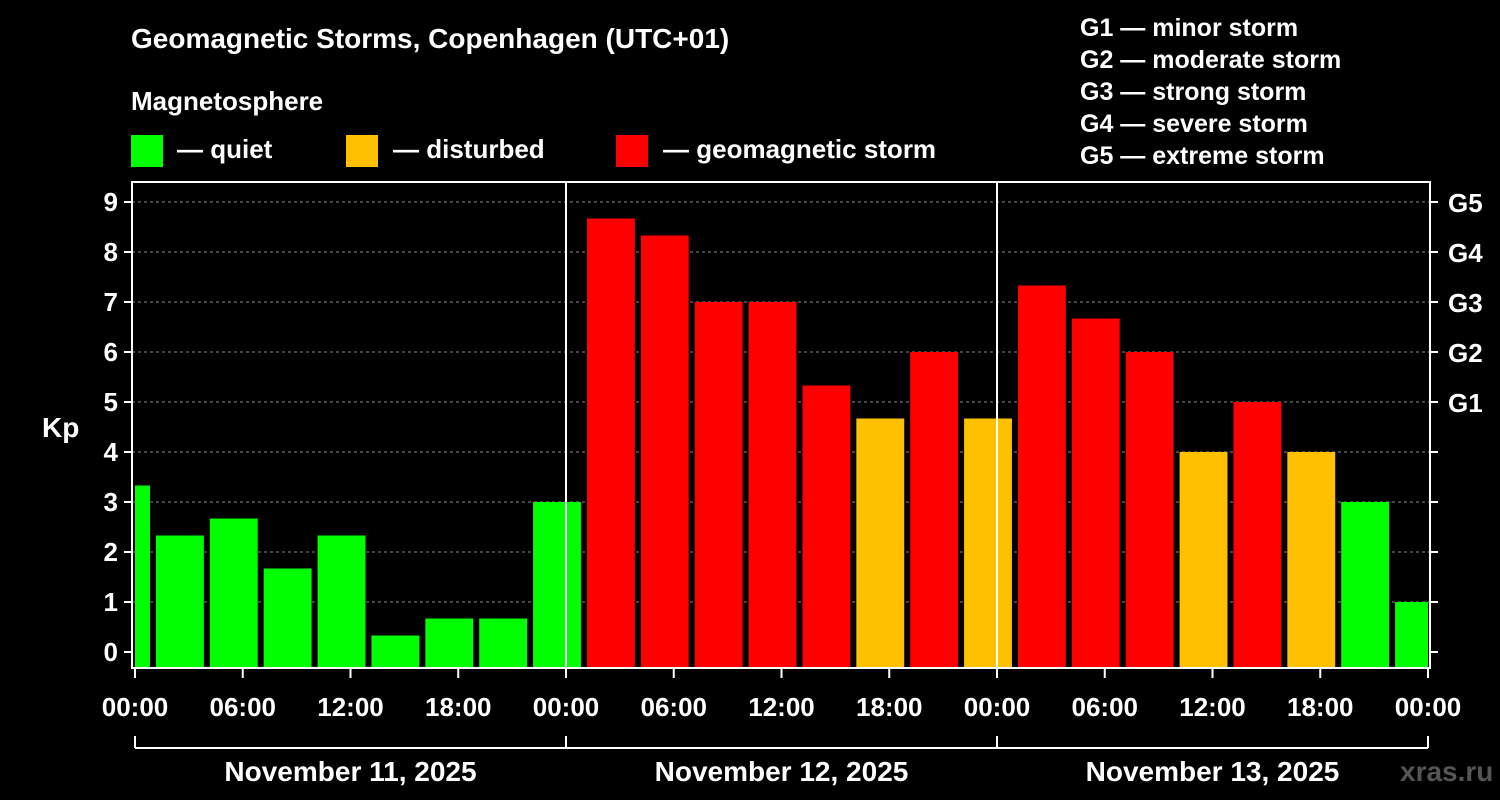  What do you see at coordinates (1213, 771) in the screenshot?
I see `date-label: November 13, 2025` at bounding box center [1213, 771].